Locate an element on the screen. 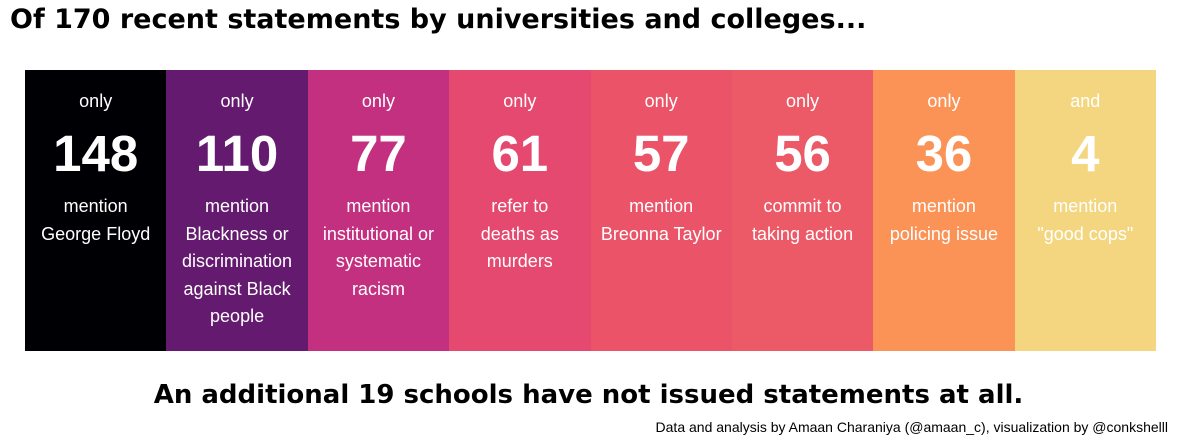 This screenshot has width=1177, height=445. panel-value: 56 is located at coordinates (802, 153).